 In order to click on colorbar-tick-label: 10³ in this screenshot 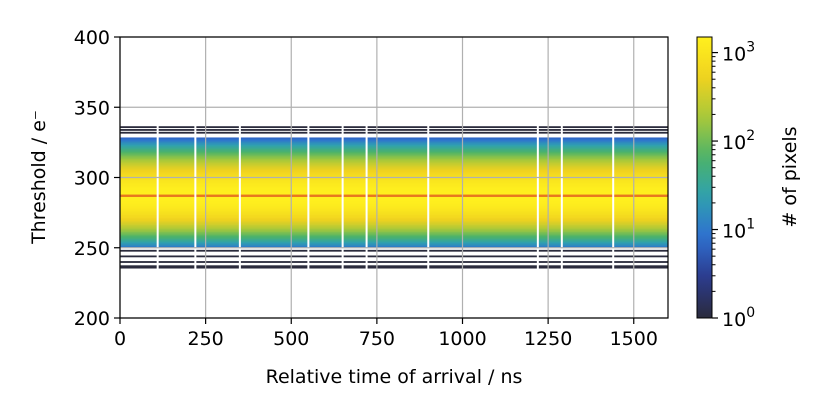, I will do `click(738, 53)`.